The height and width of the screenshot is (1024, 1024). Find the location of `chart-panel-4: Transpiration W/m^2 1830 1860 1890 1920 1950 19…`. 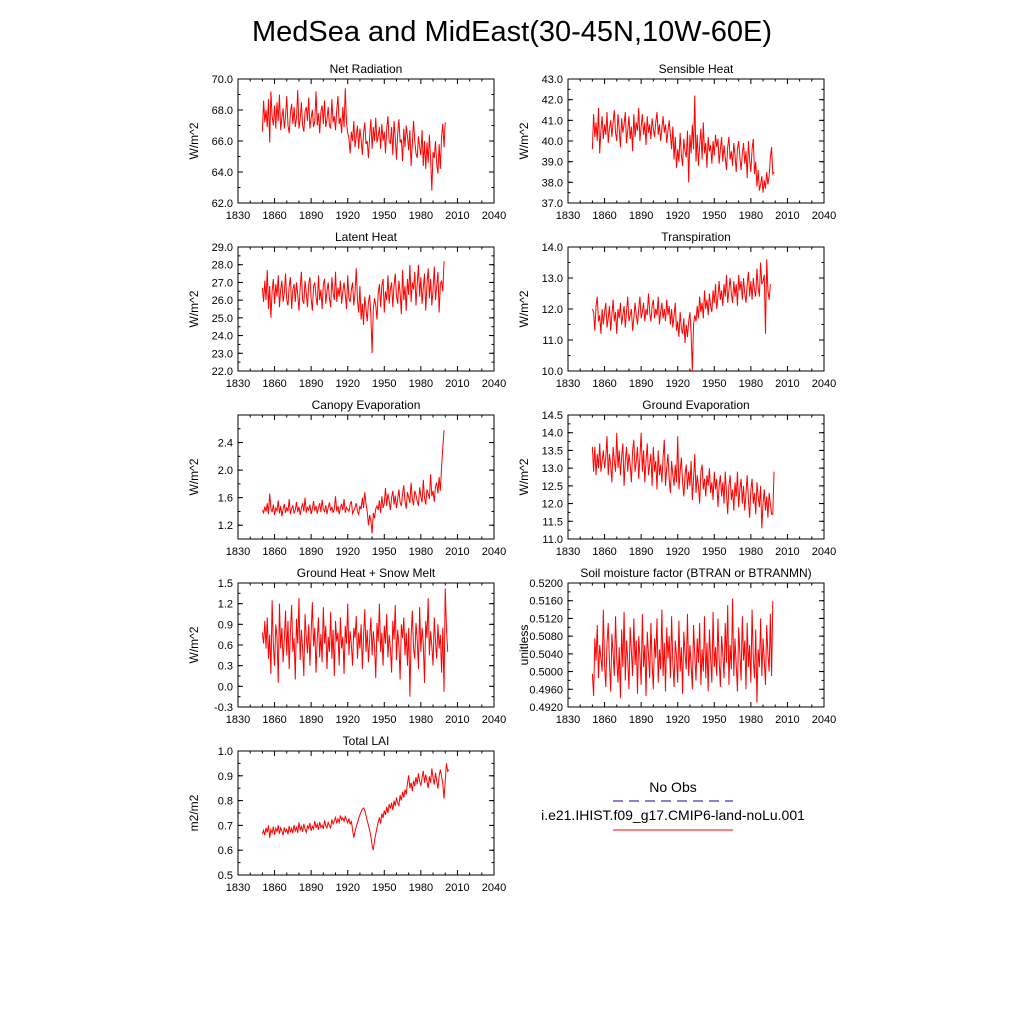

chart-panel-4: Transpiration W/m^2 1830 1860 1890 1920 1950 19… is located at coordinates (676, 310).